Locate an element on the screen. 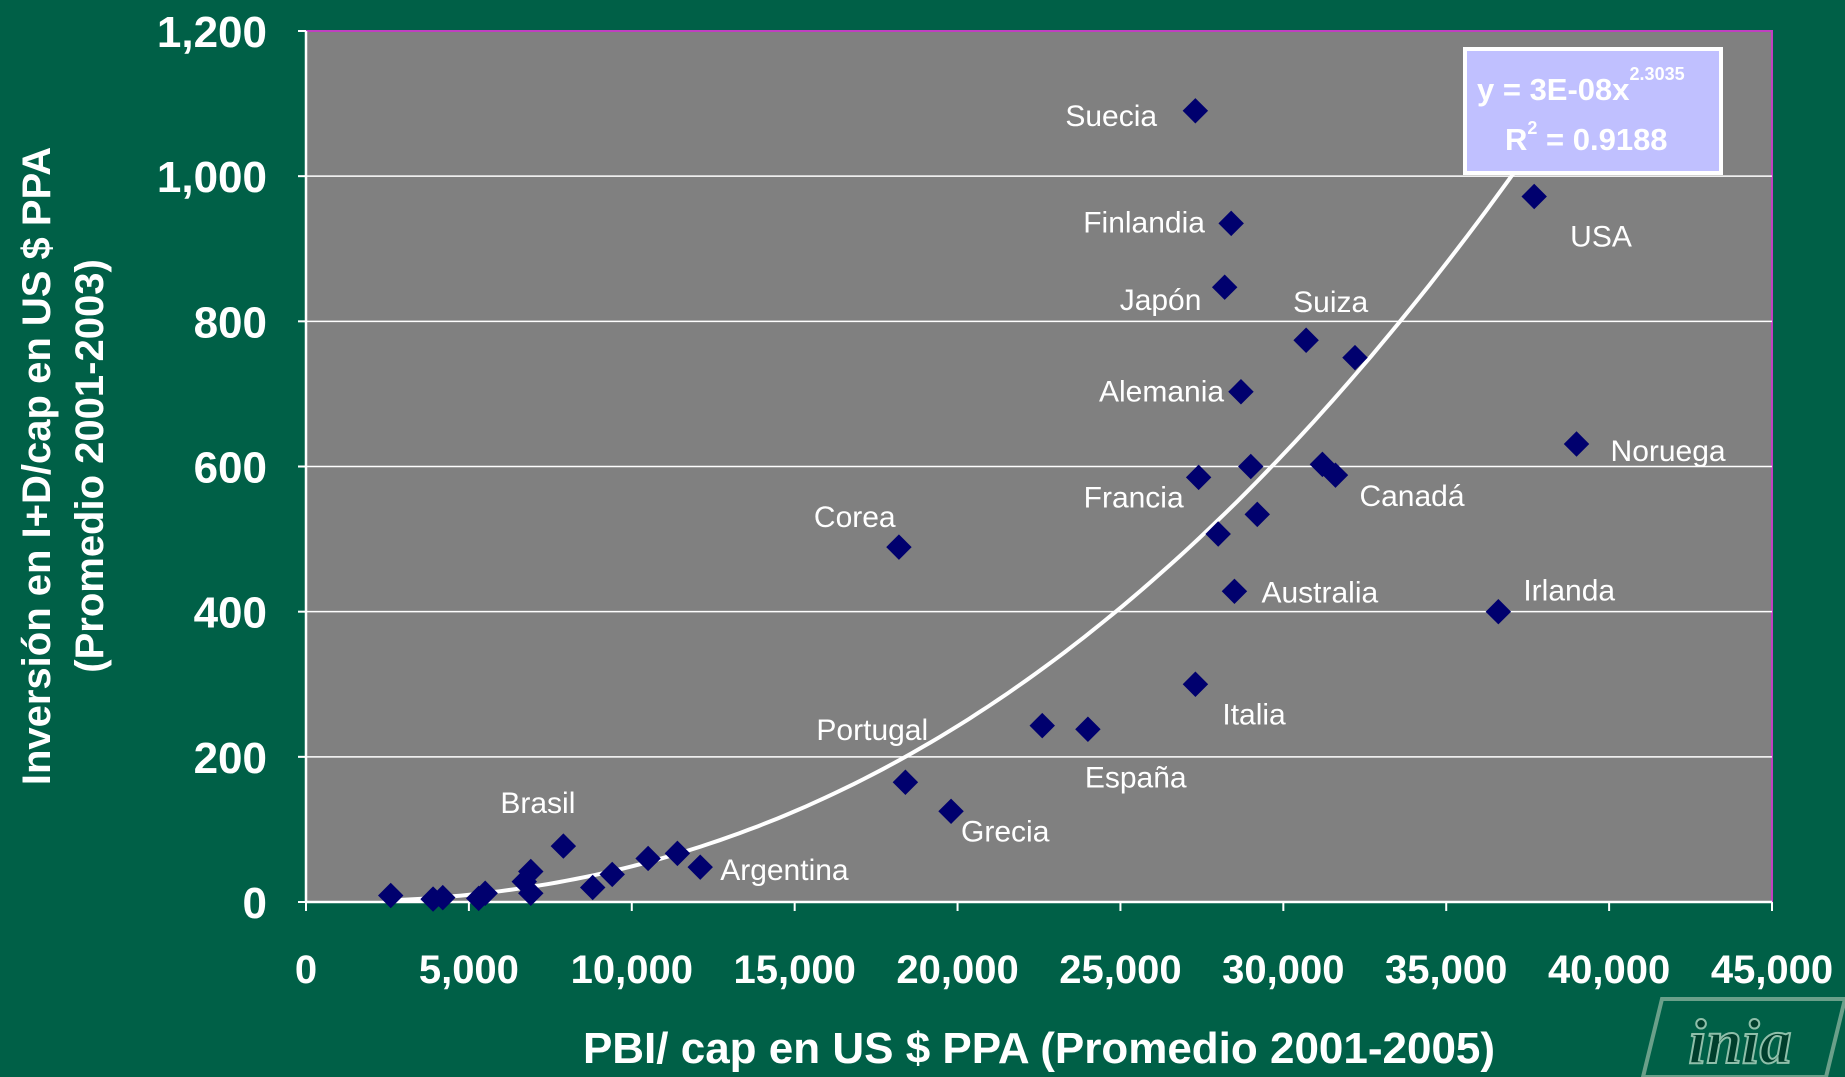  inia-logo: inia is located at coordinates (1742, 1037).